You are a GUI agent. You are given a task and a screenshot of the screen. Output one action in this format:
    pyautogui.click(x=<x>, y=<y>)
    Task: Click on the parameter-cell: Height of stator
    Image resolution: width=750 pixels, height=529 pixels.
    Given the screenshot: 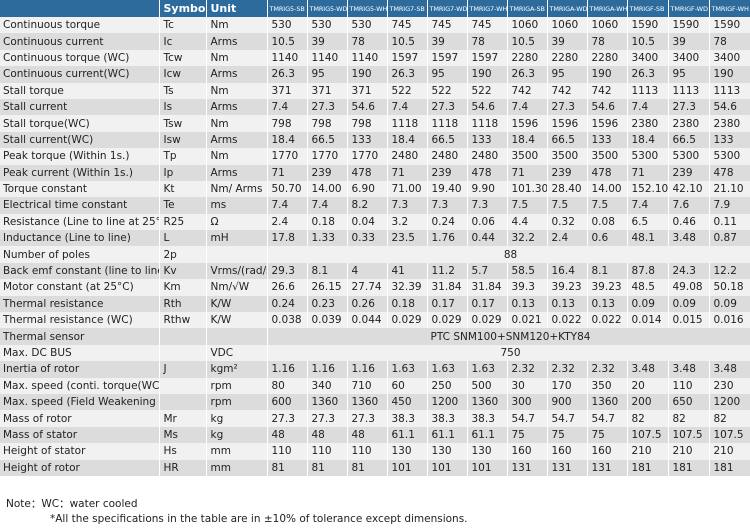 What is the action you would take?
    pyautogui.click(x=80, y=451)
    